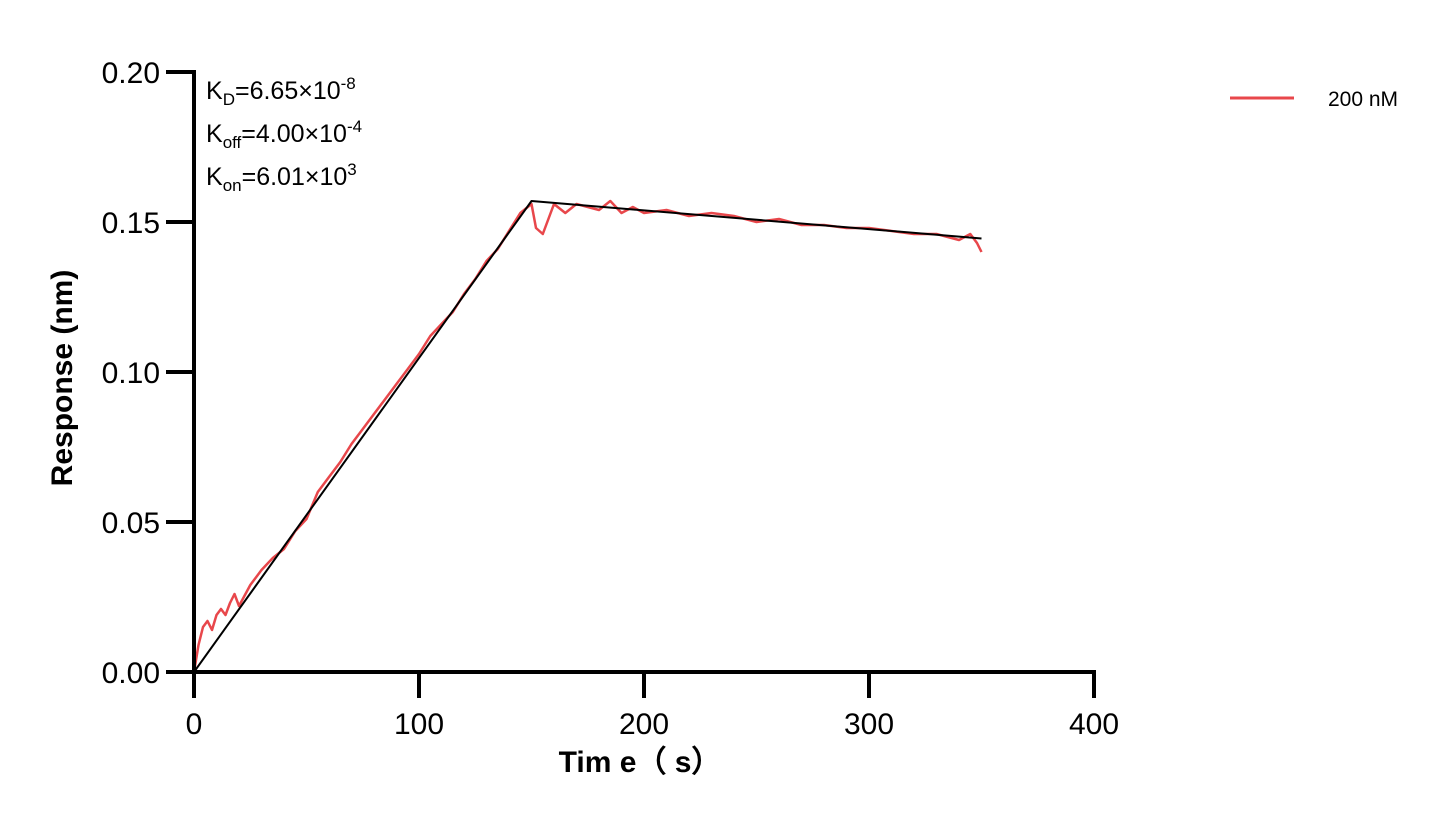 The image size is (1456, 825). I want to click on x-tick-label: 100, so click(419, 724).